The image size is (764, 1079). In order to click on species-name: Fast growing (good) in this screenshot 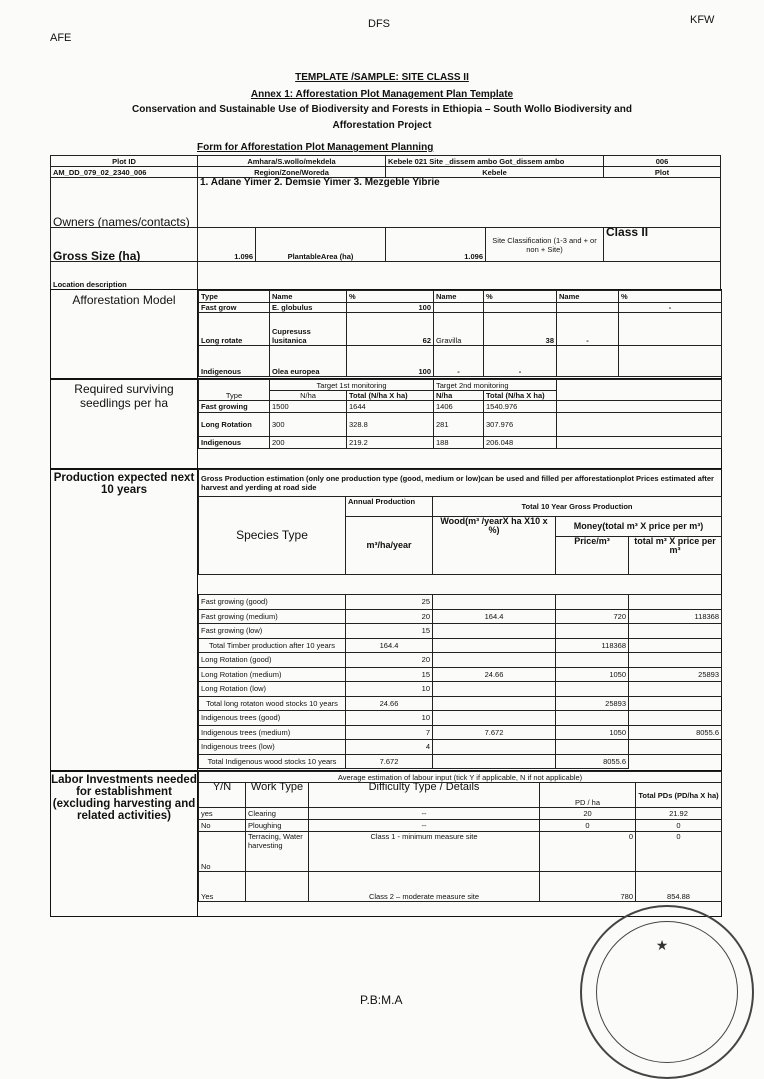, I will do `click(272, 602)`.